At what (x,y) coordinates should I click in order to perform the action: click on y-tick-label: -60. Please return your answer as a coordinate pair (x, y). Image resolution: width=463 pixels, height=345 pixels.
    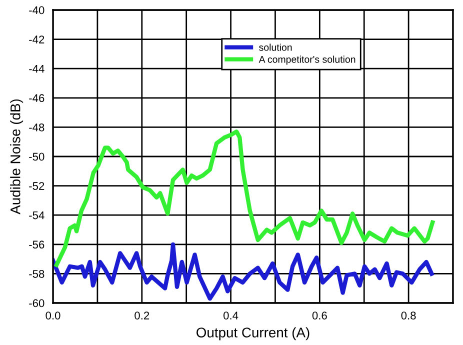
    Looking at the image, I should click on (36, 303).